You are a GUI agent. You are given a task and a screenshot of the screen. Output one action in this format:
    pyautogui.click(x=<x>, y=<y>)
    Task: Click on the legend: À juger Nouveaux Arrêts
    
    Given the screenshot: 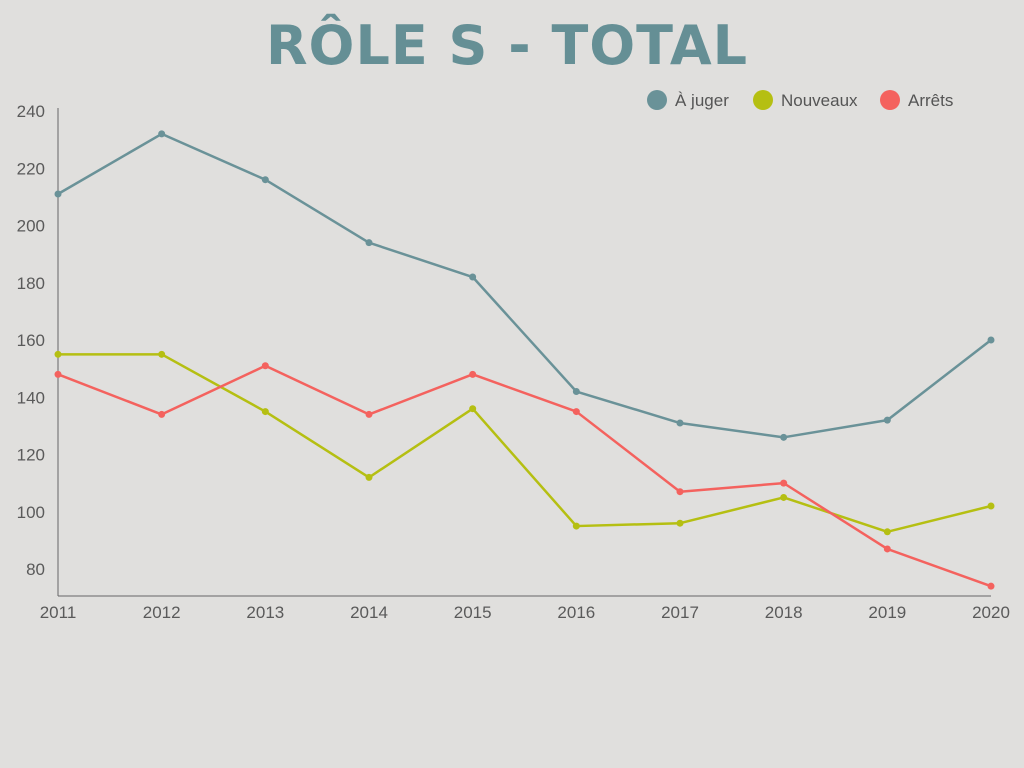 What is the action you would take?
    pyautogui.click(x=800, y=100)
    